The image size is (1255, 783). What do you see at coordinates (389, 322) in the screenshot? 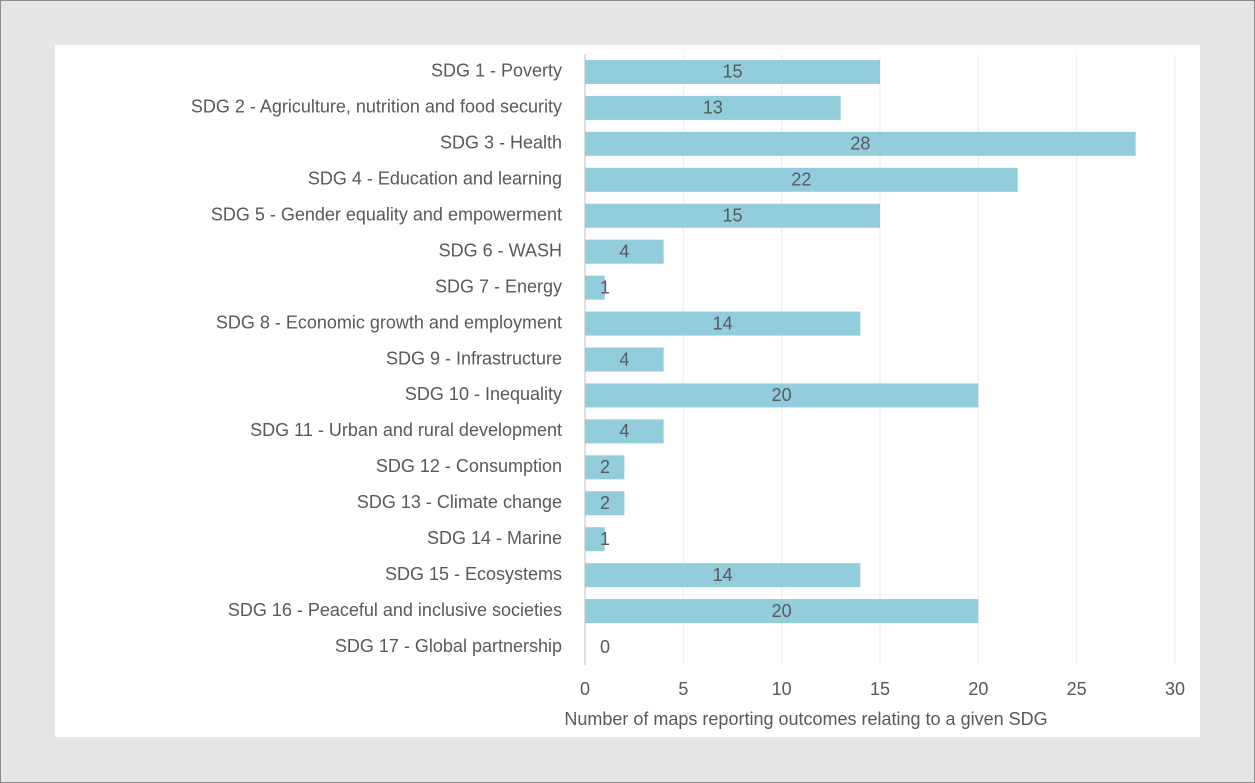
I see `y-tick-label: SDG 8 - Economic growth and employment` at bounding box center [389, 322].